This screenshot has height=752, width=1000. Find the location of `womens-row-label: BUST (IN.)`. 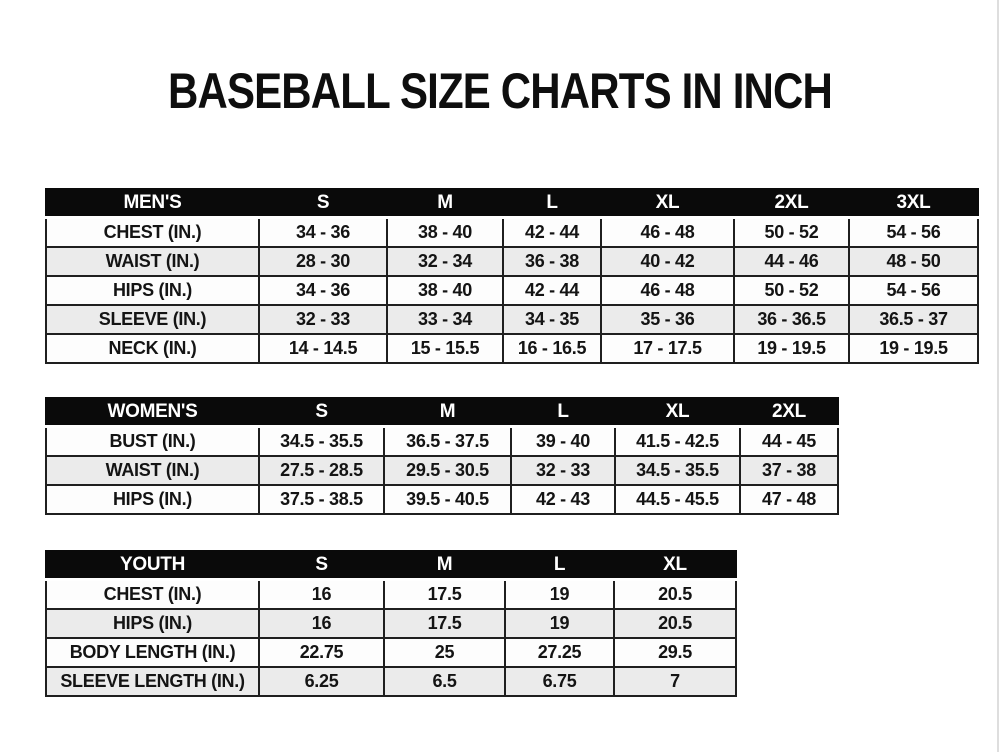

womens-row-label: BUST (IN.) is located at coordinates (152, 441).